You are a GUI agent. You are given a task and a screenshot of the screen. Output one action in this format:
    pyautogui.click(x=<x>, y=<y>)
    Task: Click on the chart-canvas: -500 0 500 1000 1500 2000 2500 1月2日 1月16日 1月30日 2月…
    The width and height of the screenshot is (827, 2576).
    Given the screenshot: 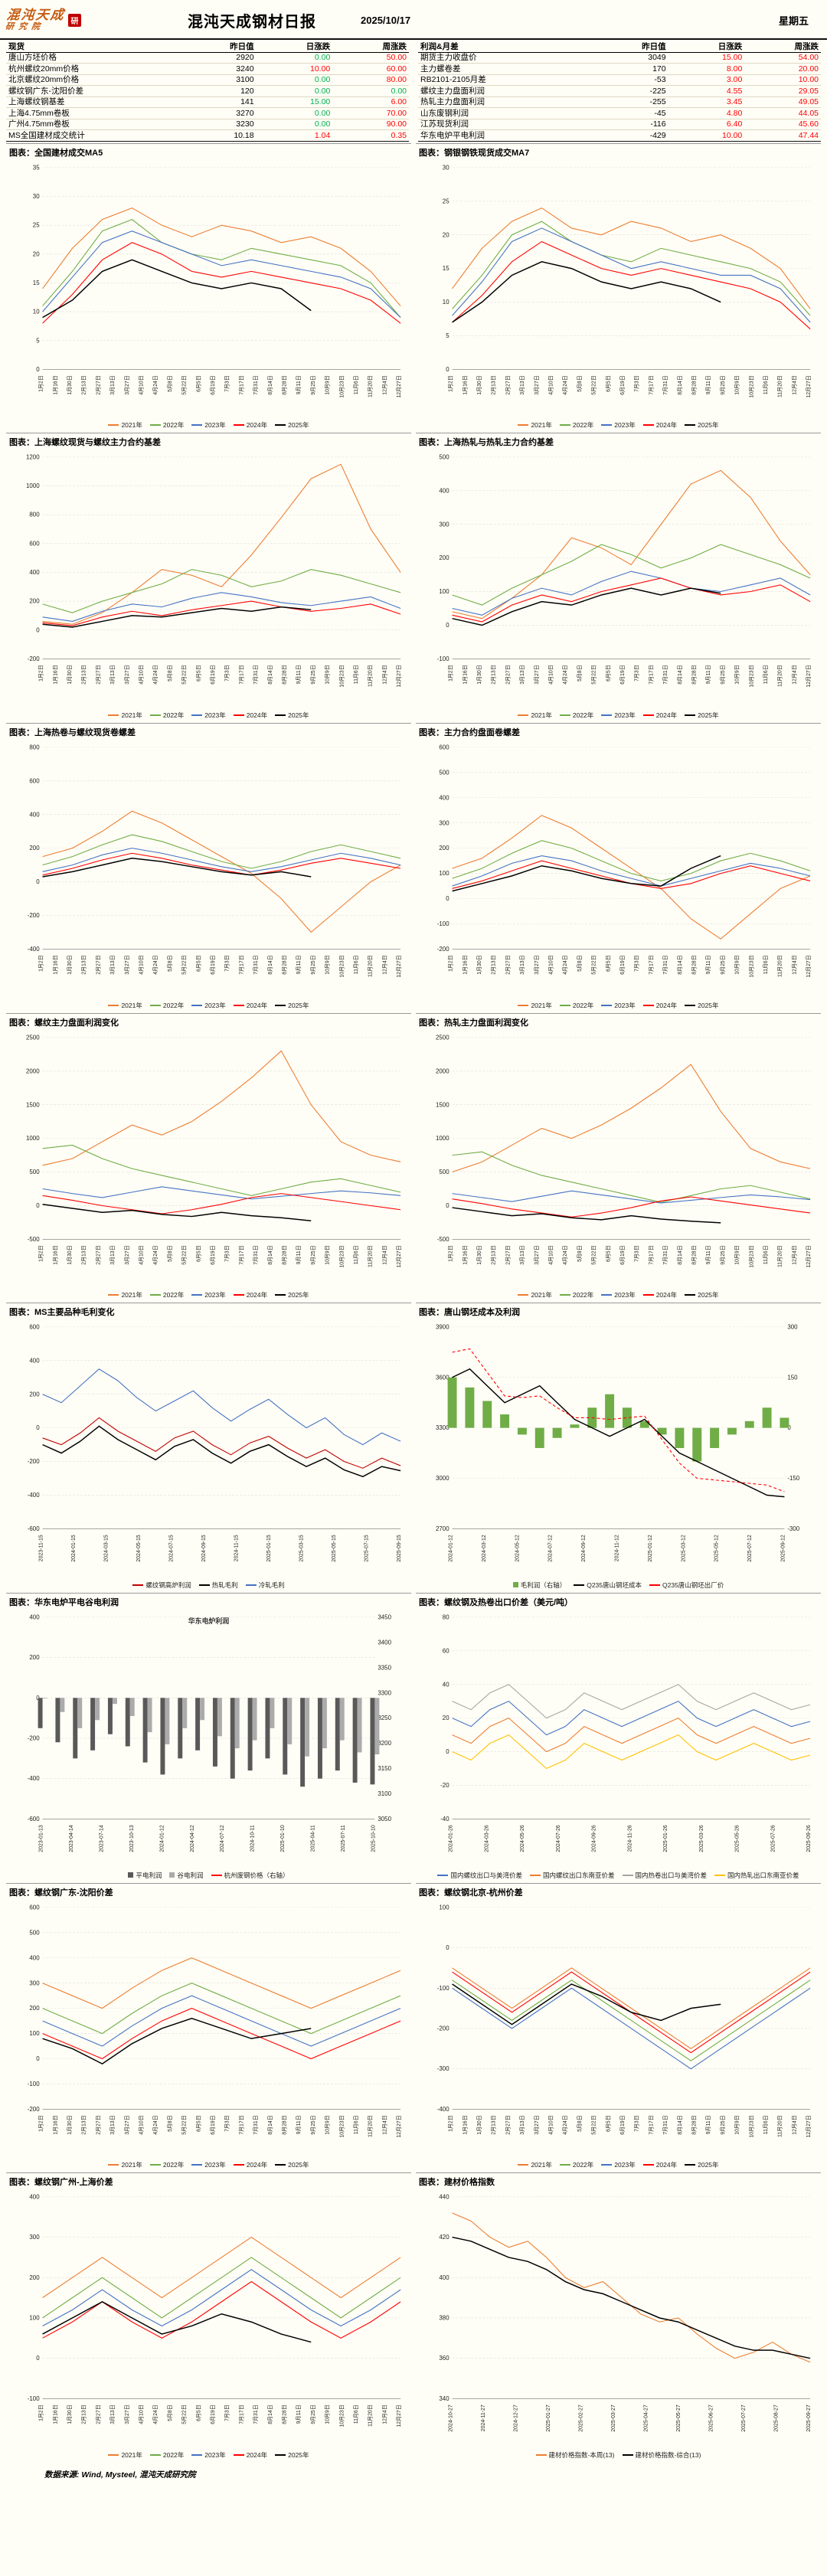 What is the action you would take?
    pyautogui.click(x=214, y=1150)
    